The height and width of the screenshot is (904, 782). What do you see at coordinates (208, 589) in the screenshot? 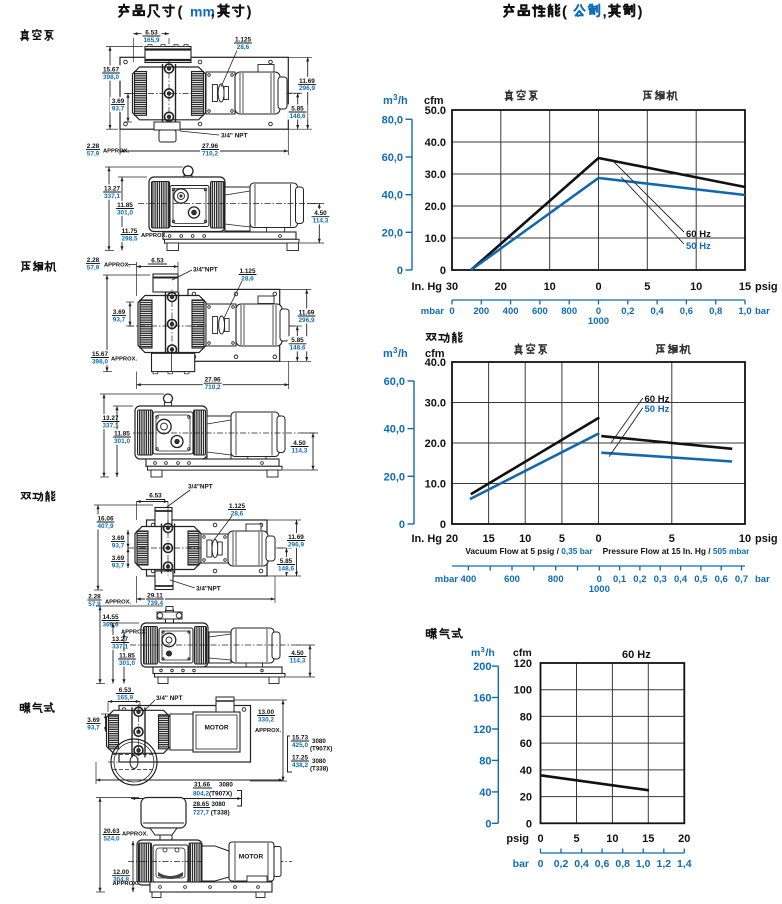
I see `svg-text: 3/4"NPT` at bounding box center [208, 589].